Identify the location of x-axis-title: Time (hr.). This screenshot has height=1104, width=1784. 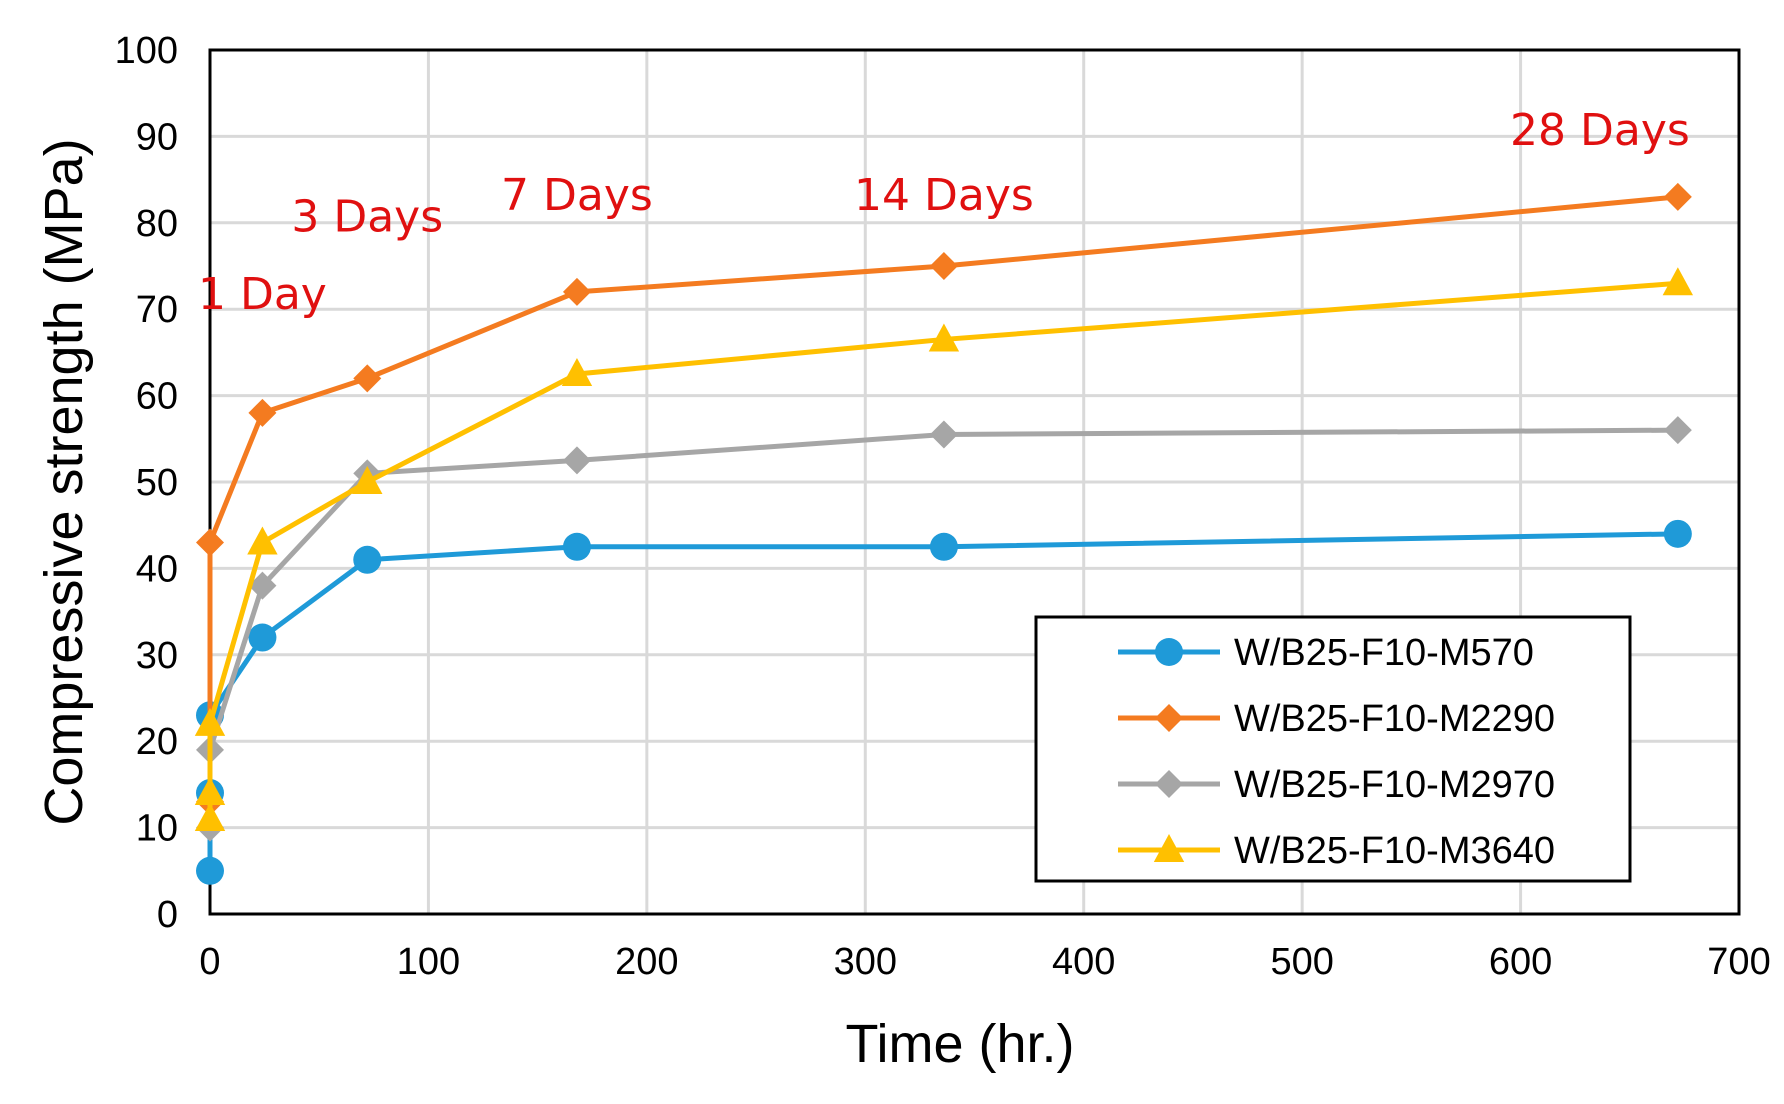
(960, 1044).